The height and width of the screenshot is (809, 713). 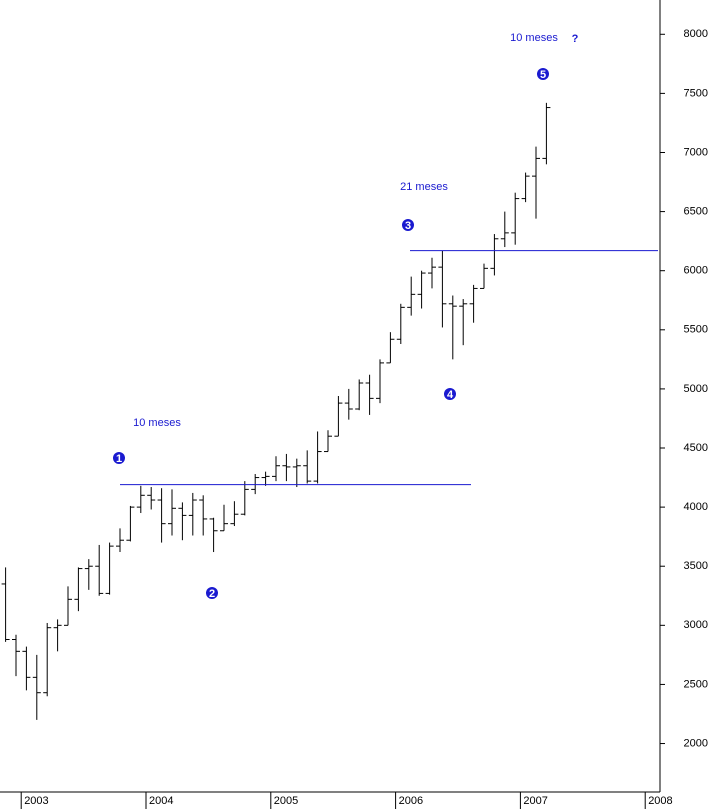 What do you see at coordinates (696, 93) in the screenshot?
I see `y-tick-label: 7500` at bounding box center [696, 93].